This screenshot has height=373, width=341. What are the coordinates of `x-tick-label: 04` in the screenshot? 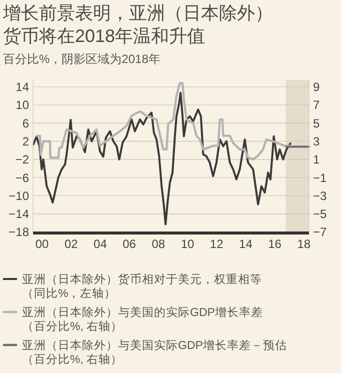 It's located at (101, 244).